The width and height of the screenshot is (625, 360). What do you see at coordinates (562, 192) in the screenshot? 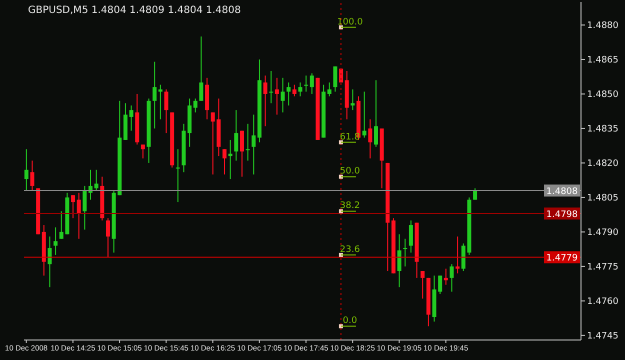
I see `ref-line-label: 1.4808` at bounding box center [562, 192].